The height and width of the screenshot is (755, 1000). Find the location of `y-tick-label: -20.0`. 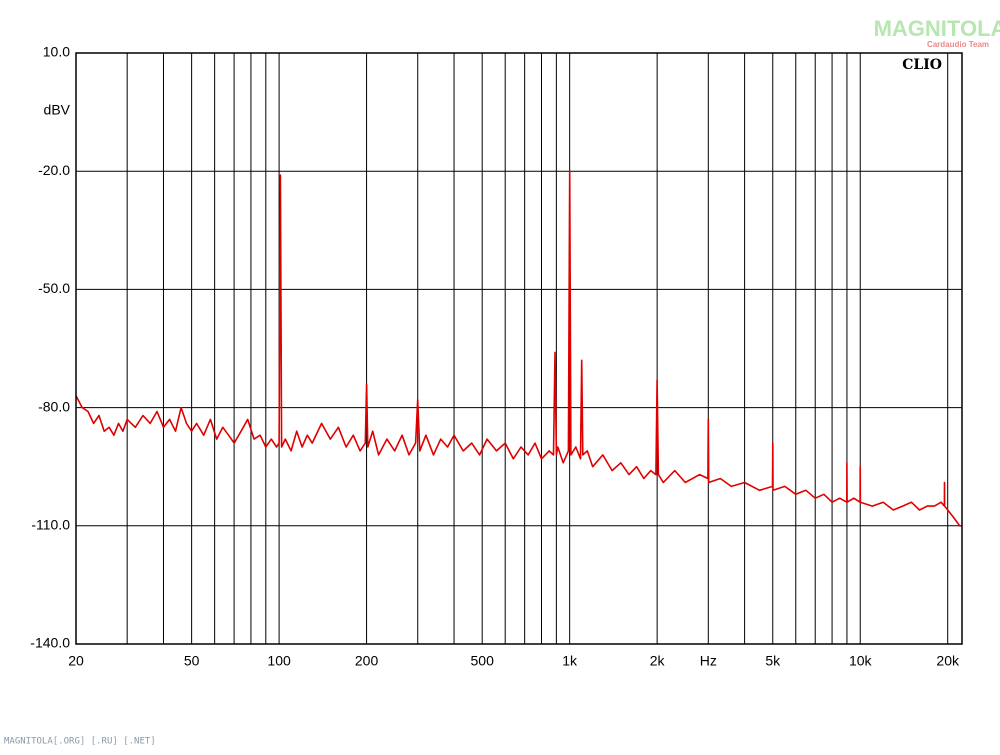

y-tick-label: -20.0 is located at coordinates (54, 170).